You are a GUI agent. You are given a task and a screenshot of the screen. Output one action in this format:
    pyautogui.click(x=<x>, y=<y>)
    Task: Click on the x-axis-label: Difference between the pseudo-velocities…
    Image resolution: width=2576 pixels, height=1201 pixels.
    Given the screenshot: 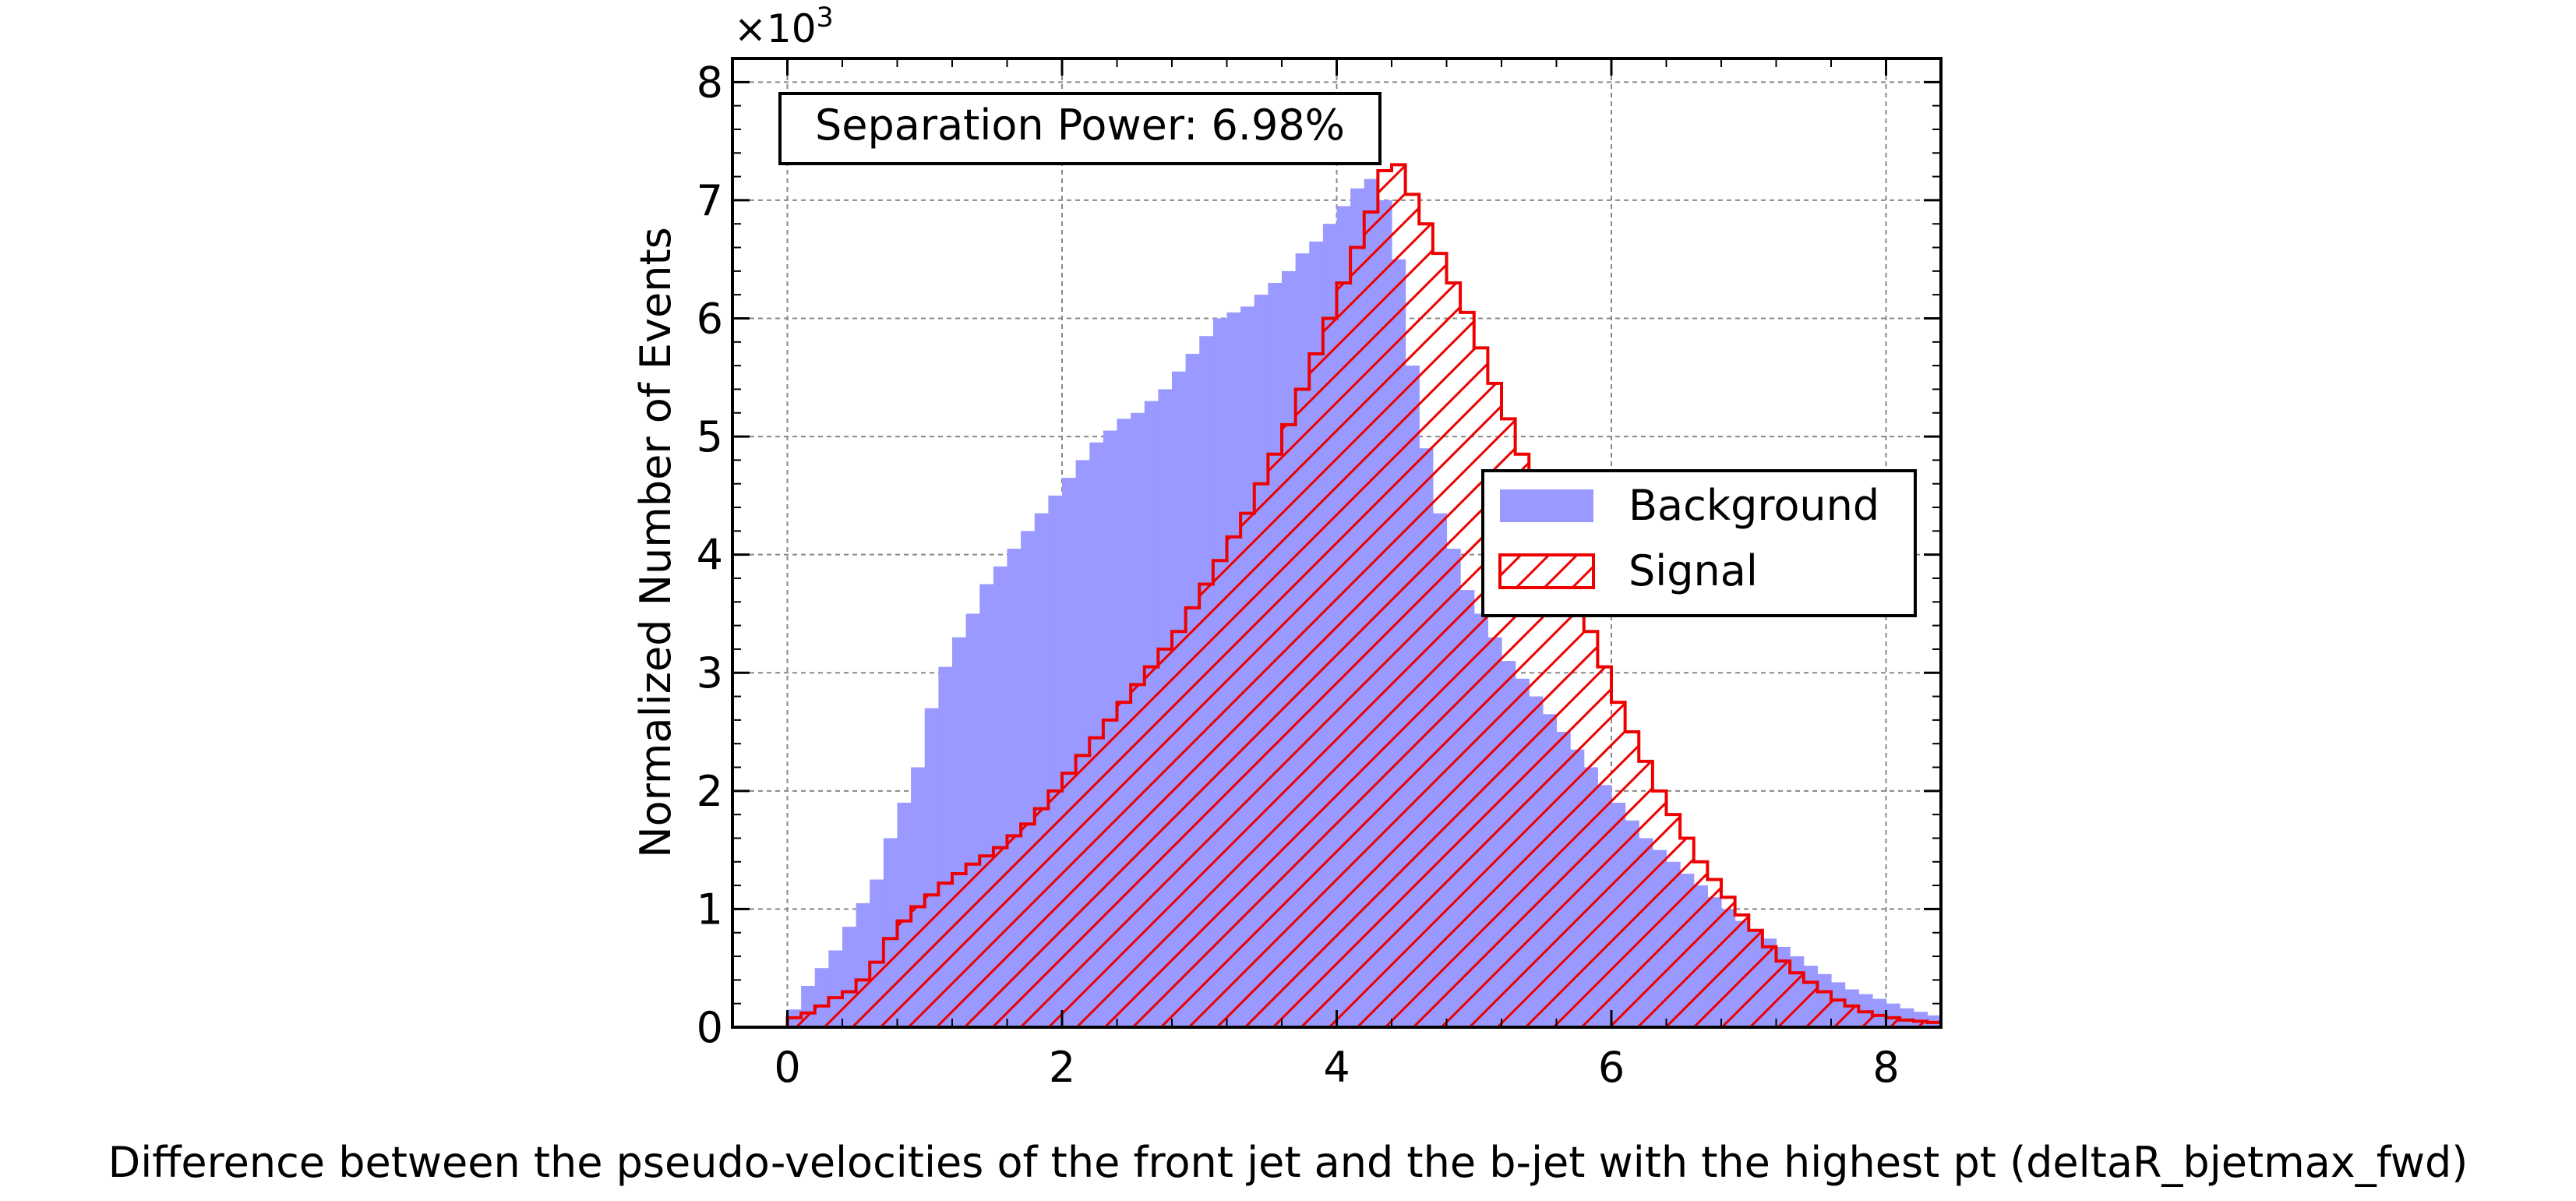 What is the action you would take?
    pyautogui.click(x=1288, y=1162)
    